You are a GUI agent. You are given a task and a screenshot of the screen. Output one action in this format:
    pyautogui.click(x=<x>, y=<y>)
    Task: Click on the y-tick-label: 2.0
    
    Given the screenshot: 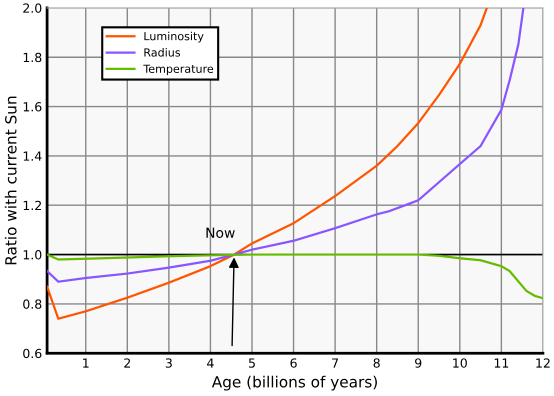 What is the action you would take?
    pyautogui.click(x=32, y=8)
    